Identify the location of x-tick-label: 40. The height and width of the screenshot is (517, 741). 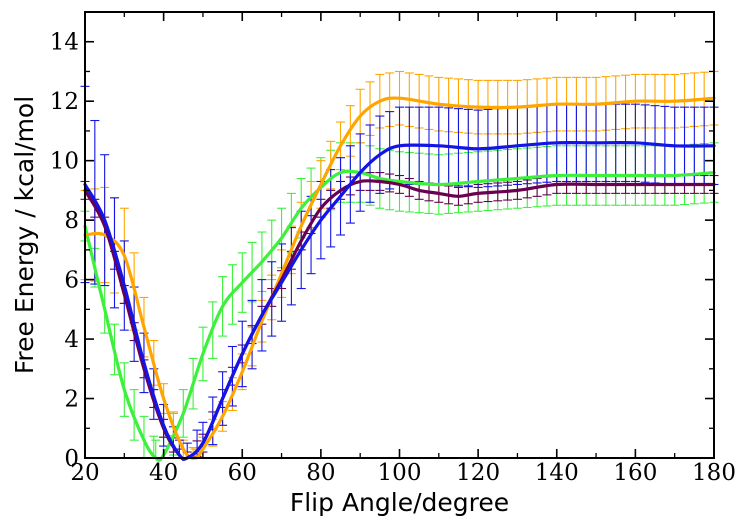
(163, 473).